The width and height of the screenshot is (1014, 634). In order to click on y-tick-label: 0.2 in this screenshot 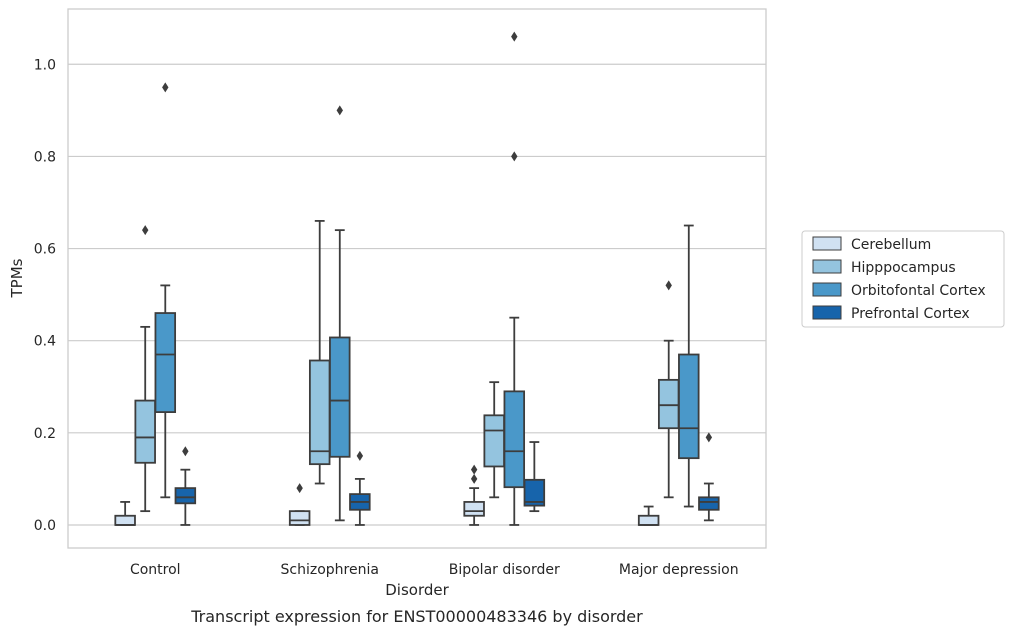, I will do `click(45, 434)`.